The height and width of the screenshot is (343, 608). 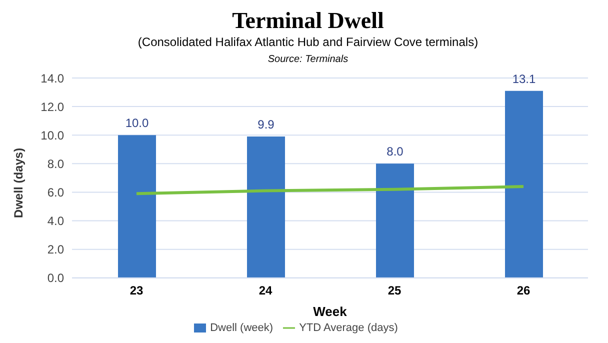 I want to click on legend-label: Dwell (week), so click(x=242, y=328).